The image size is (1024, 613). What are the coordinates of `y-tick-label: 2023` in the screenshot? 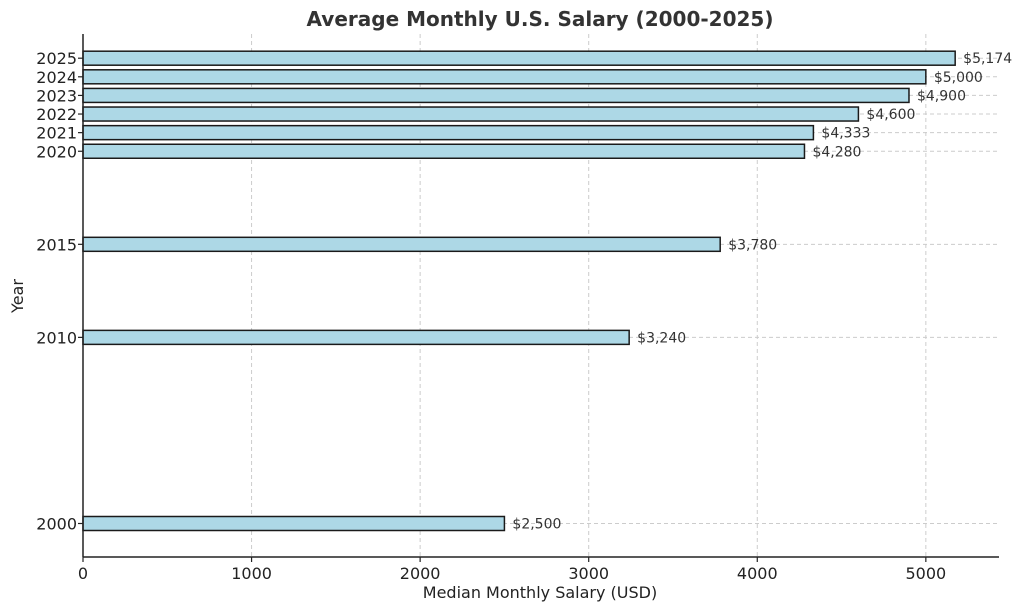 It's located at (56, 95).